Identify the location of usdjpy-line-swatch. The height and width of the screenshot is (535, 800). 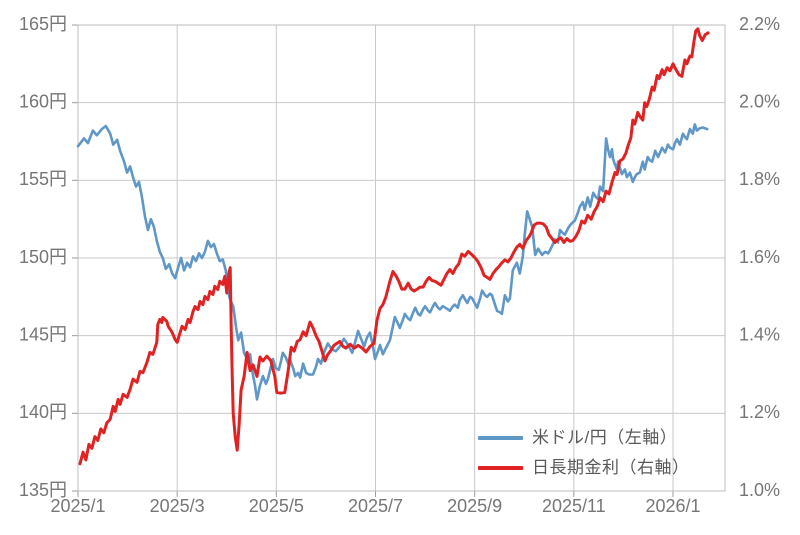
(500, 437).